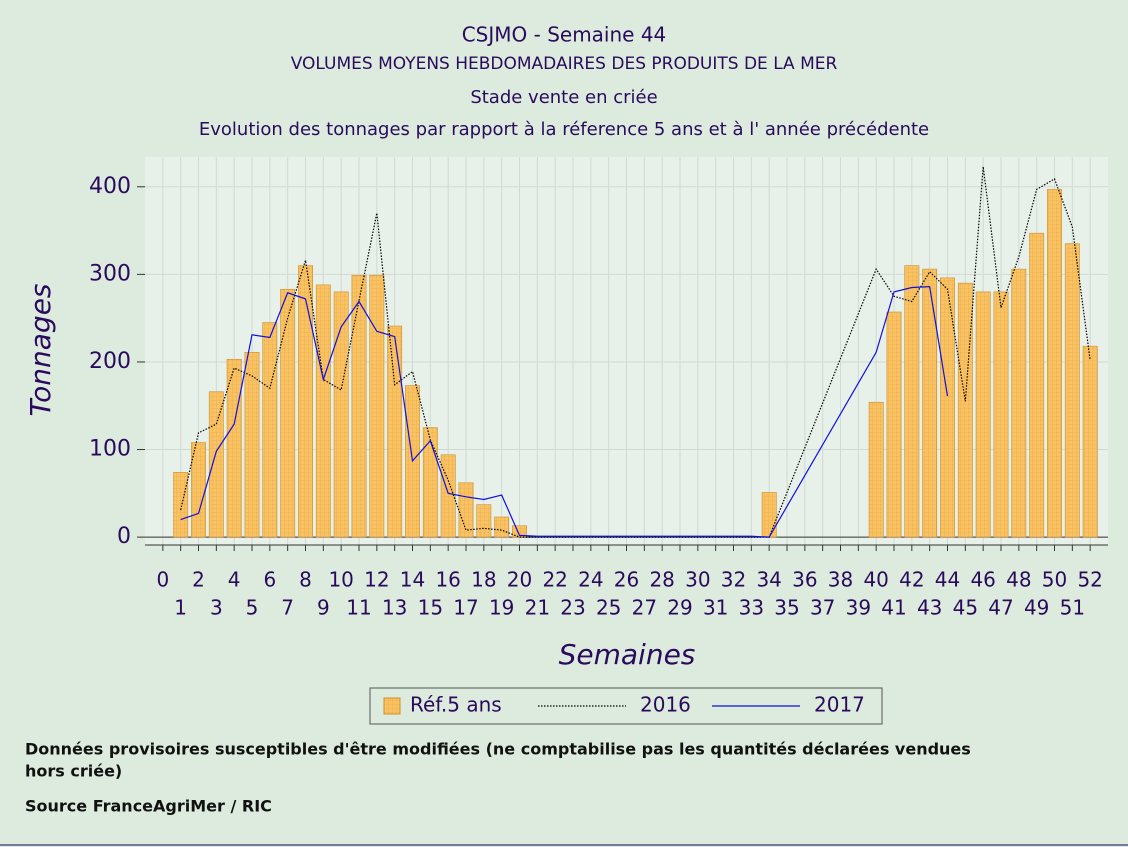 The width and height of the screenshot is (1128, 847). I want to click on x-tick-label: 11, so click(358, 608).